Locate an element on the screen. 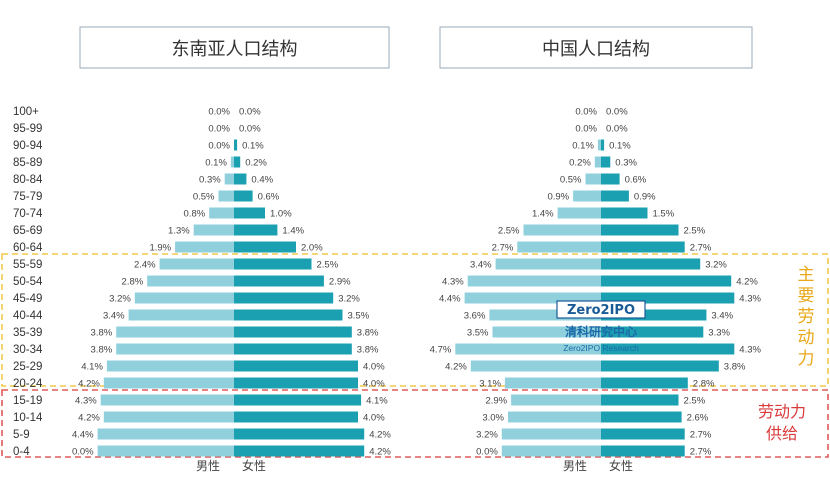  labor-supply-note: 供给 is located at coordinates (782, 433).